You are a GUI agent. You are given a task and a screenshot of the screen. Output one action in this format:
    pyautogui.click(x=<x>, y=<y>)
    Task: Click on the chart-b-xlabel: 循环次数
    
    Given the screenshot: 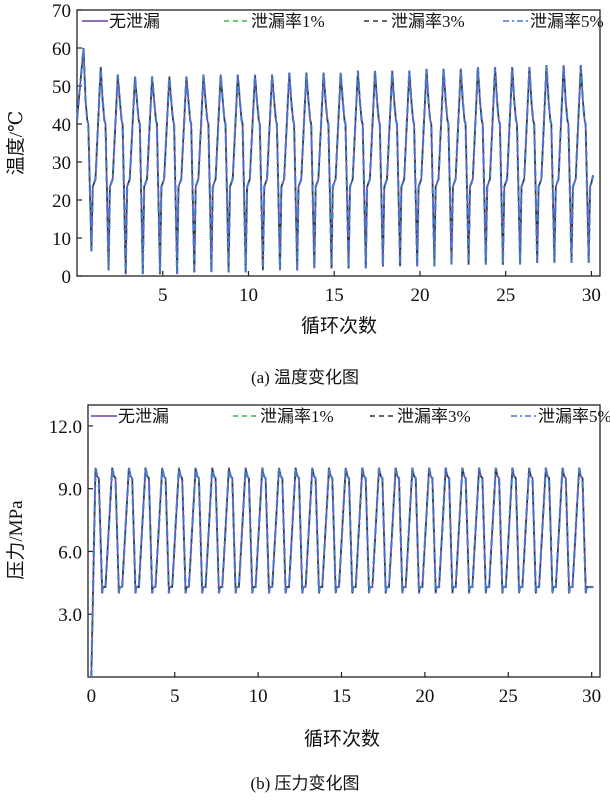 What is the action you would take?
    pyautogui.click(x=342, y=739)
    